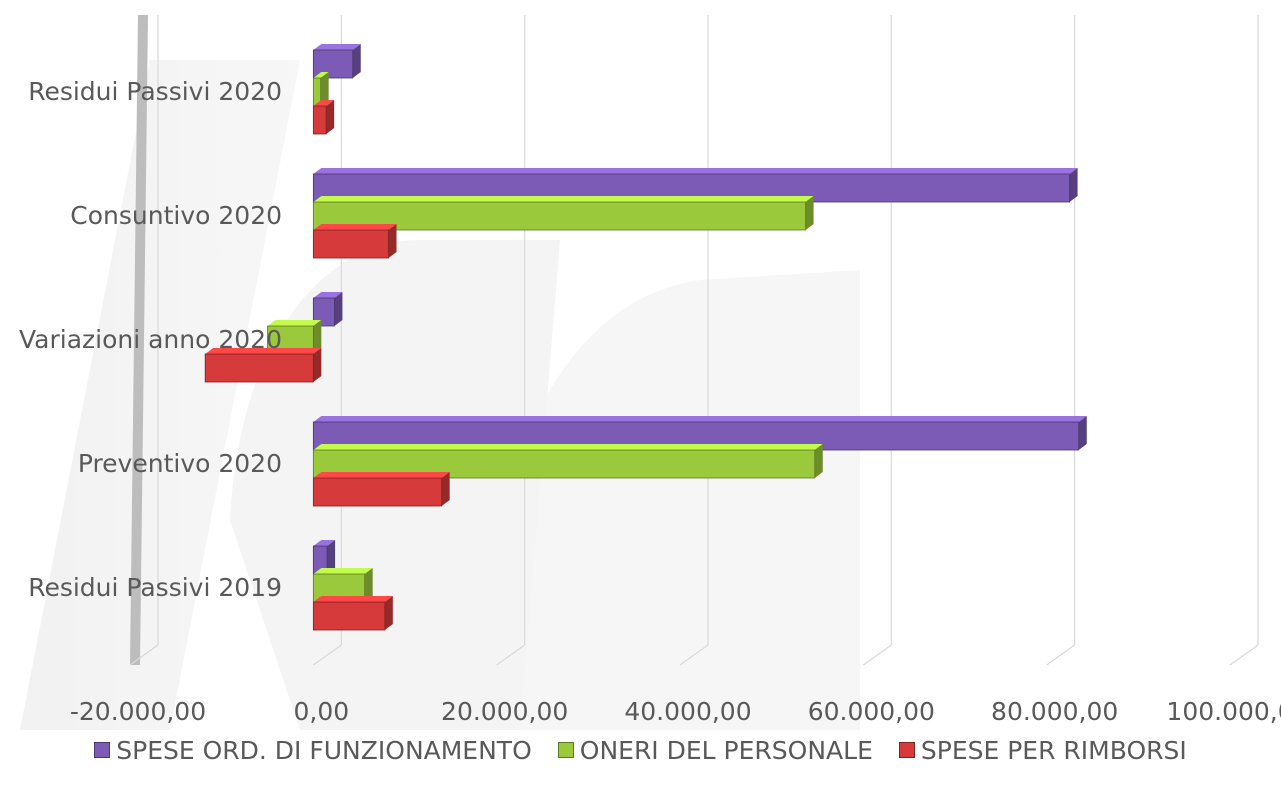  I want to click on category-label: Residui Passivi 2020, so click(155, 91).